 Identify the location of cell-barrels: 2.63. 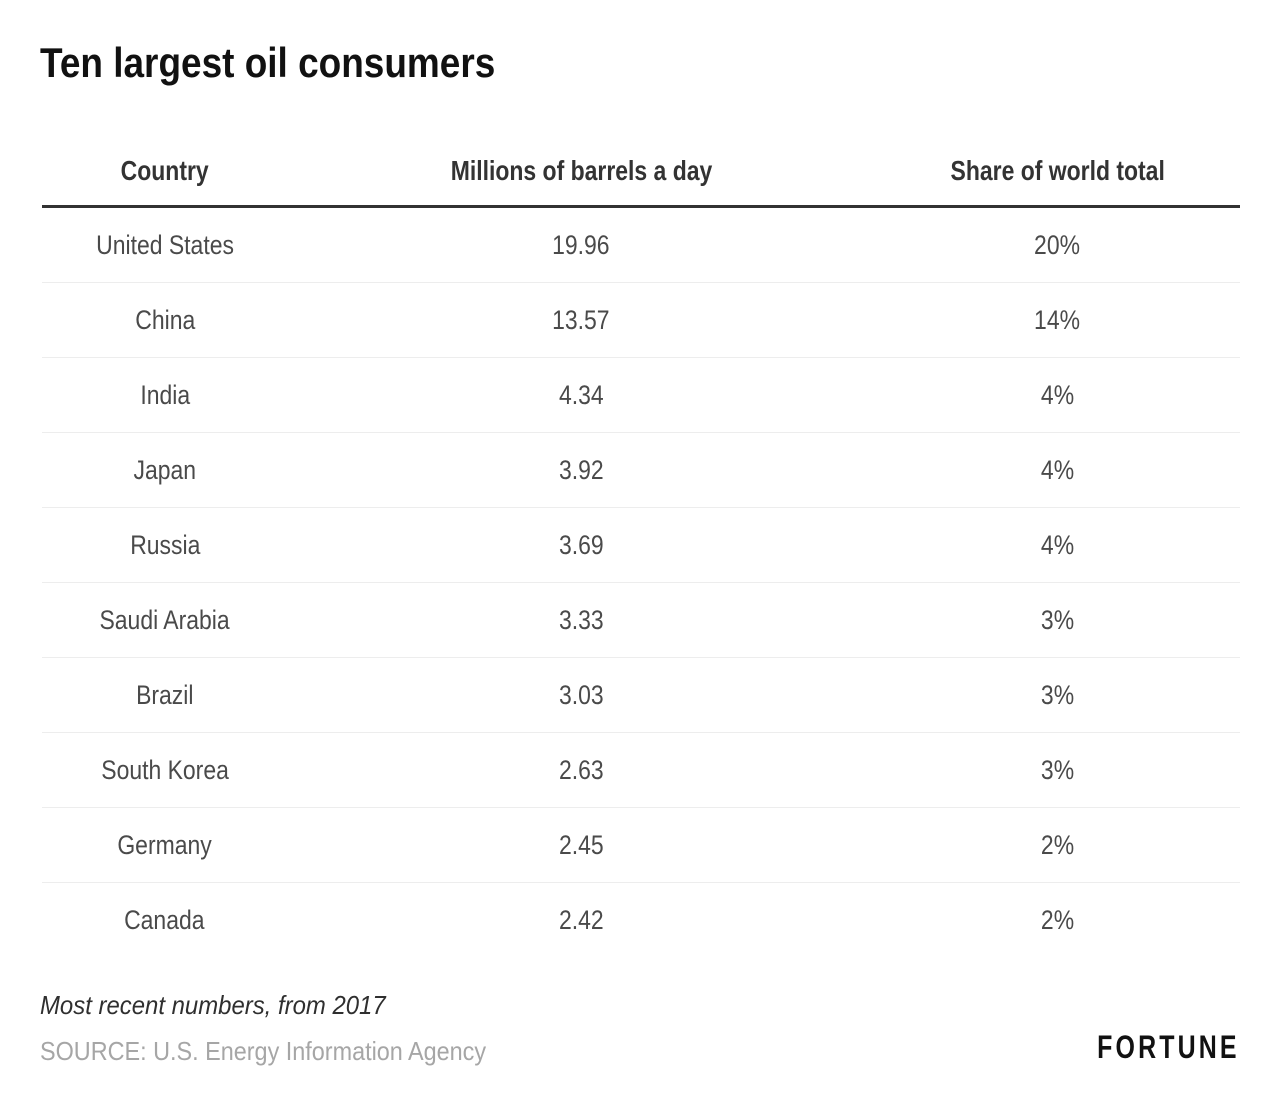
(581, 769).